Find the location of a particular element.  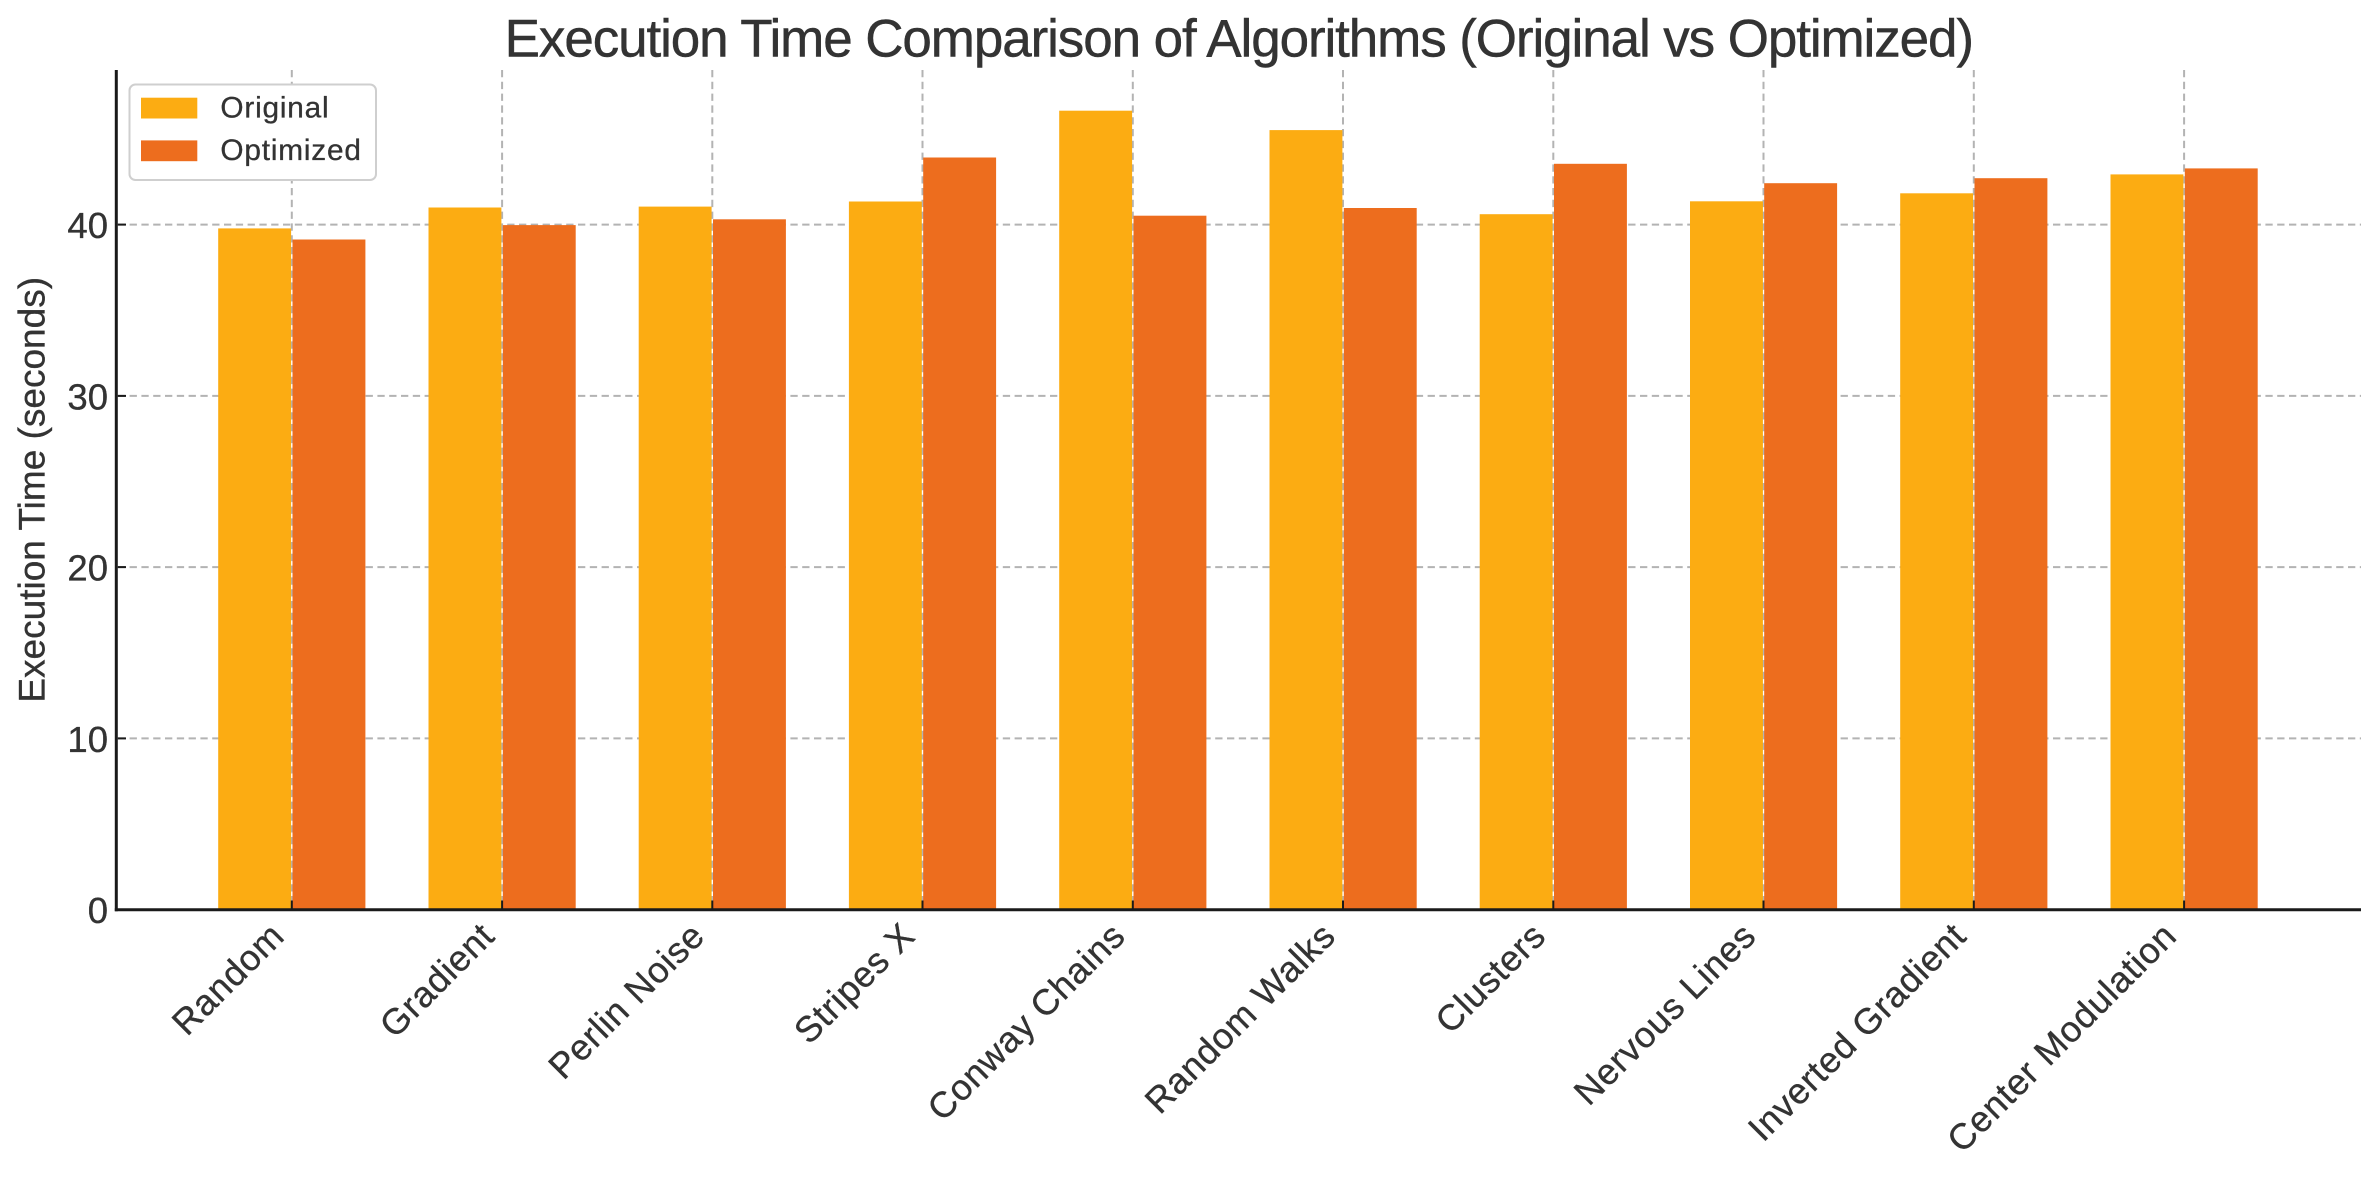

svg-text: Optimized is located at coordinates (290, 150).